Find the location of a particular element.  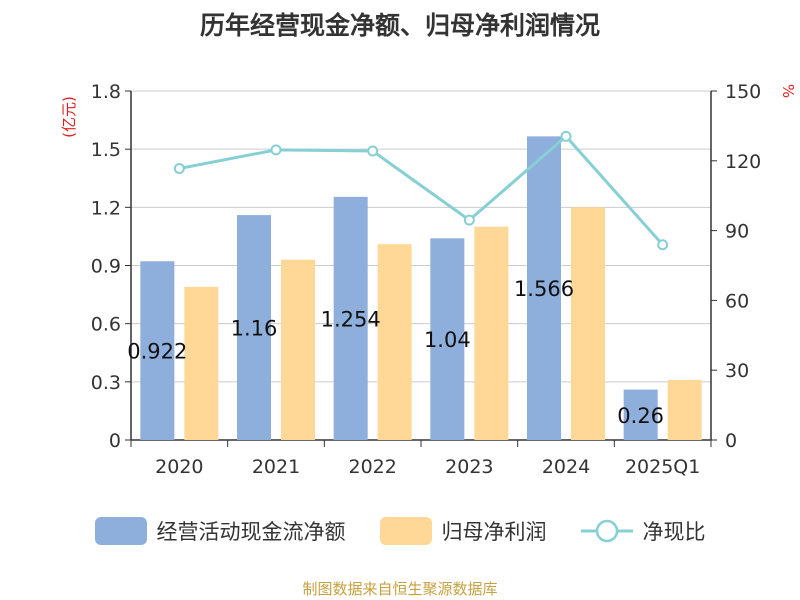

x-axis-tick-label: 2024 is located at coordinates (566, 467).